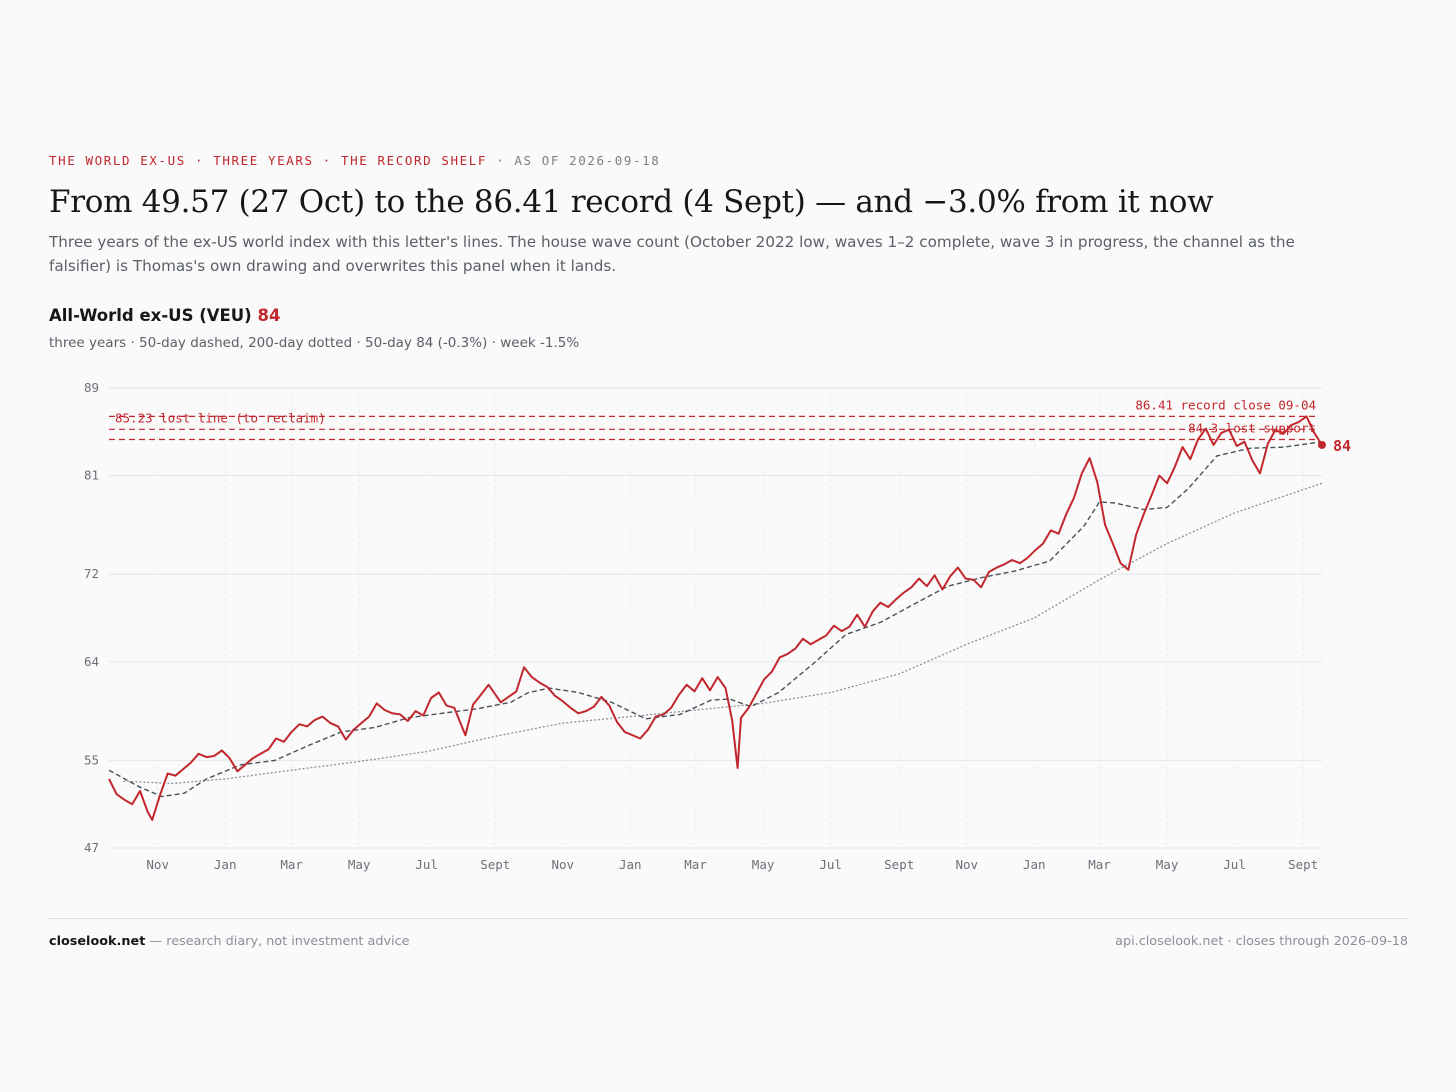  I want to click on y-tick-label: 64, so click(91, 661).